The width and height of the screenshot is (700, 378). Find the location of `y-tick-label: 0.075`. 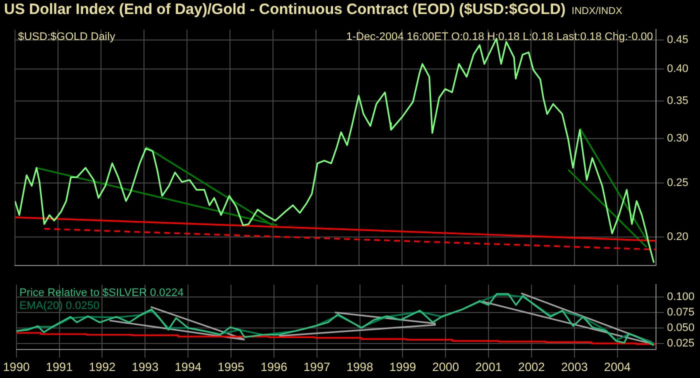

y-tick-label: 0.075 is located at coordinates (681, 312).